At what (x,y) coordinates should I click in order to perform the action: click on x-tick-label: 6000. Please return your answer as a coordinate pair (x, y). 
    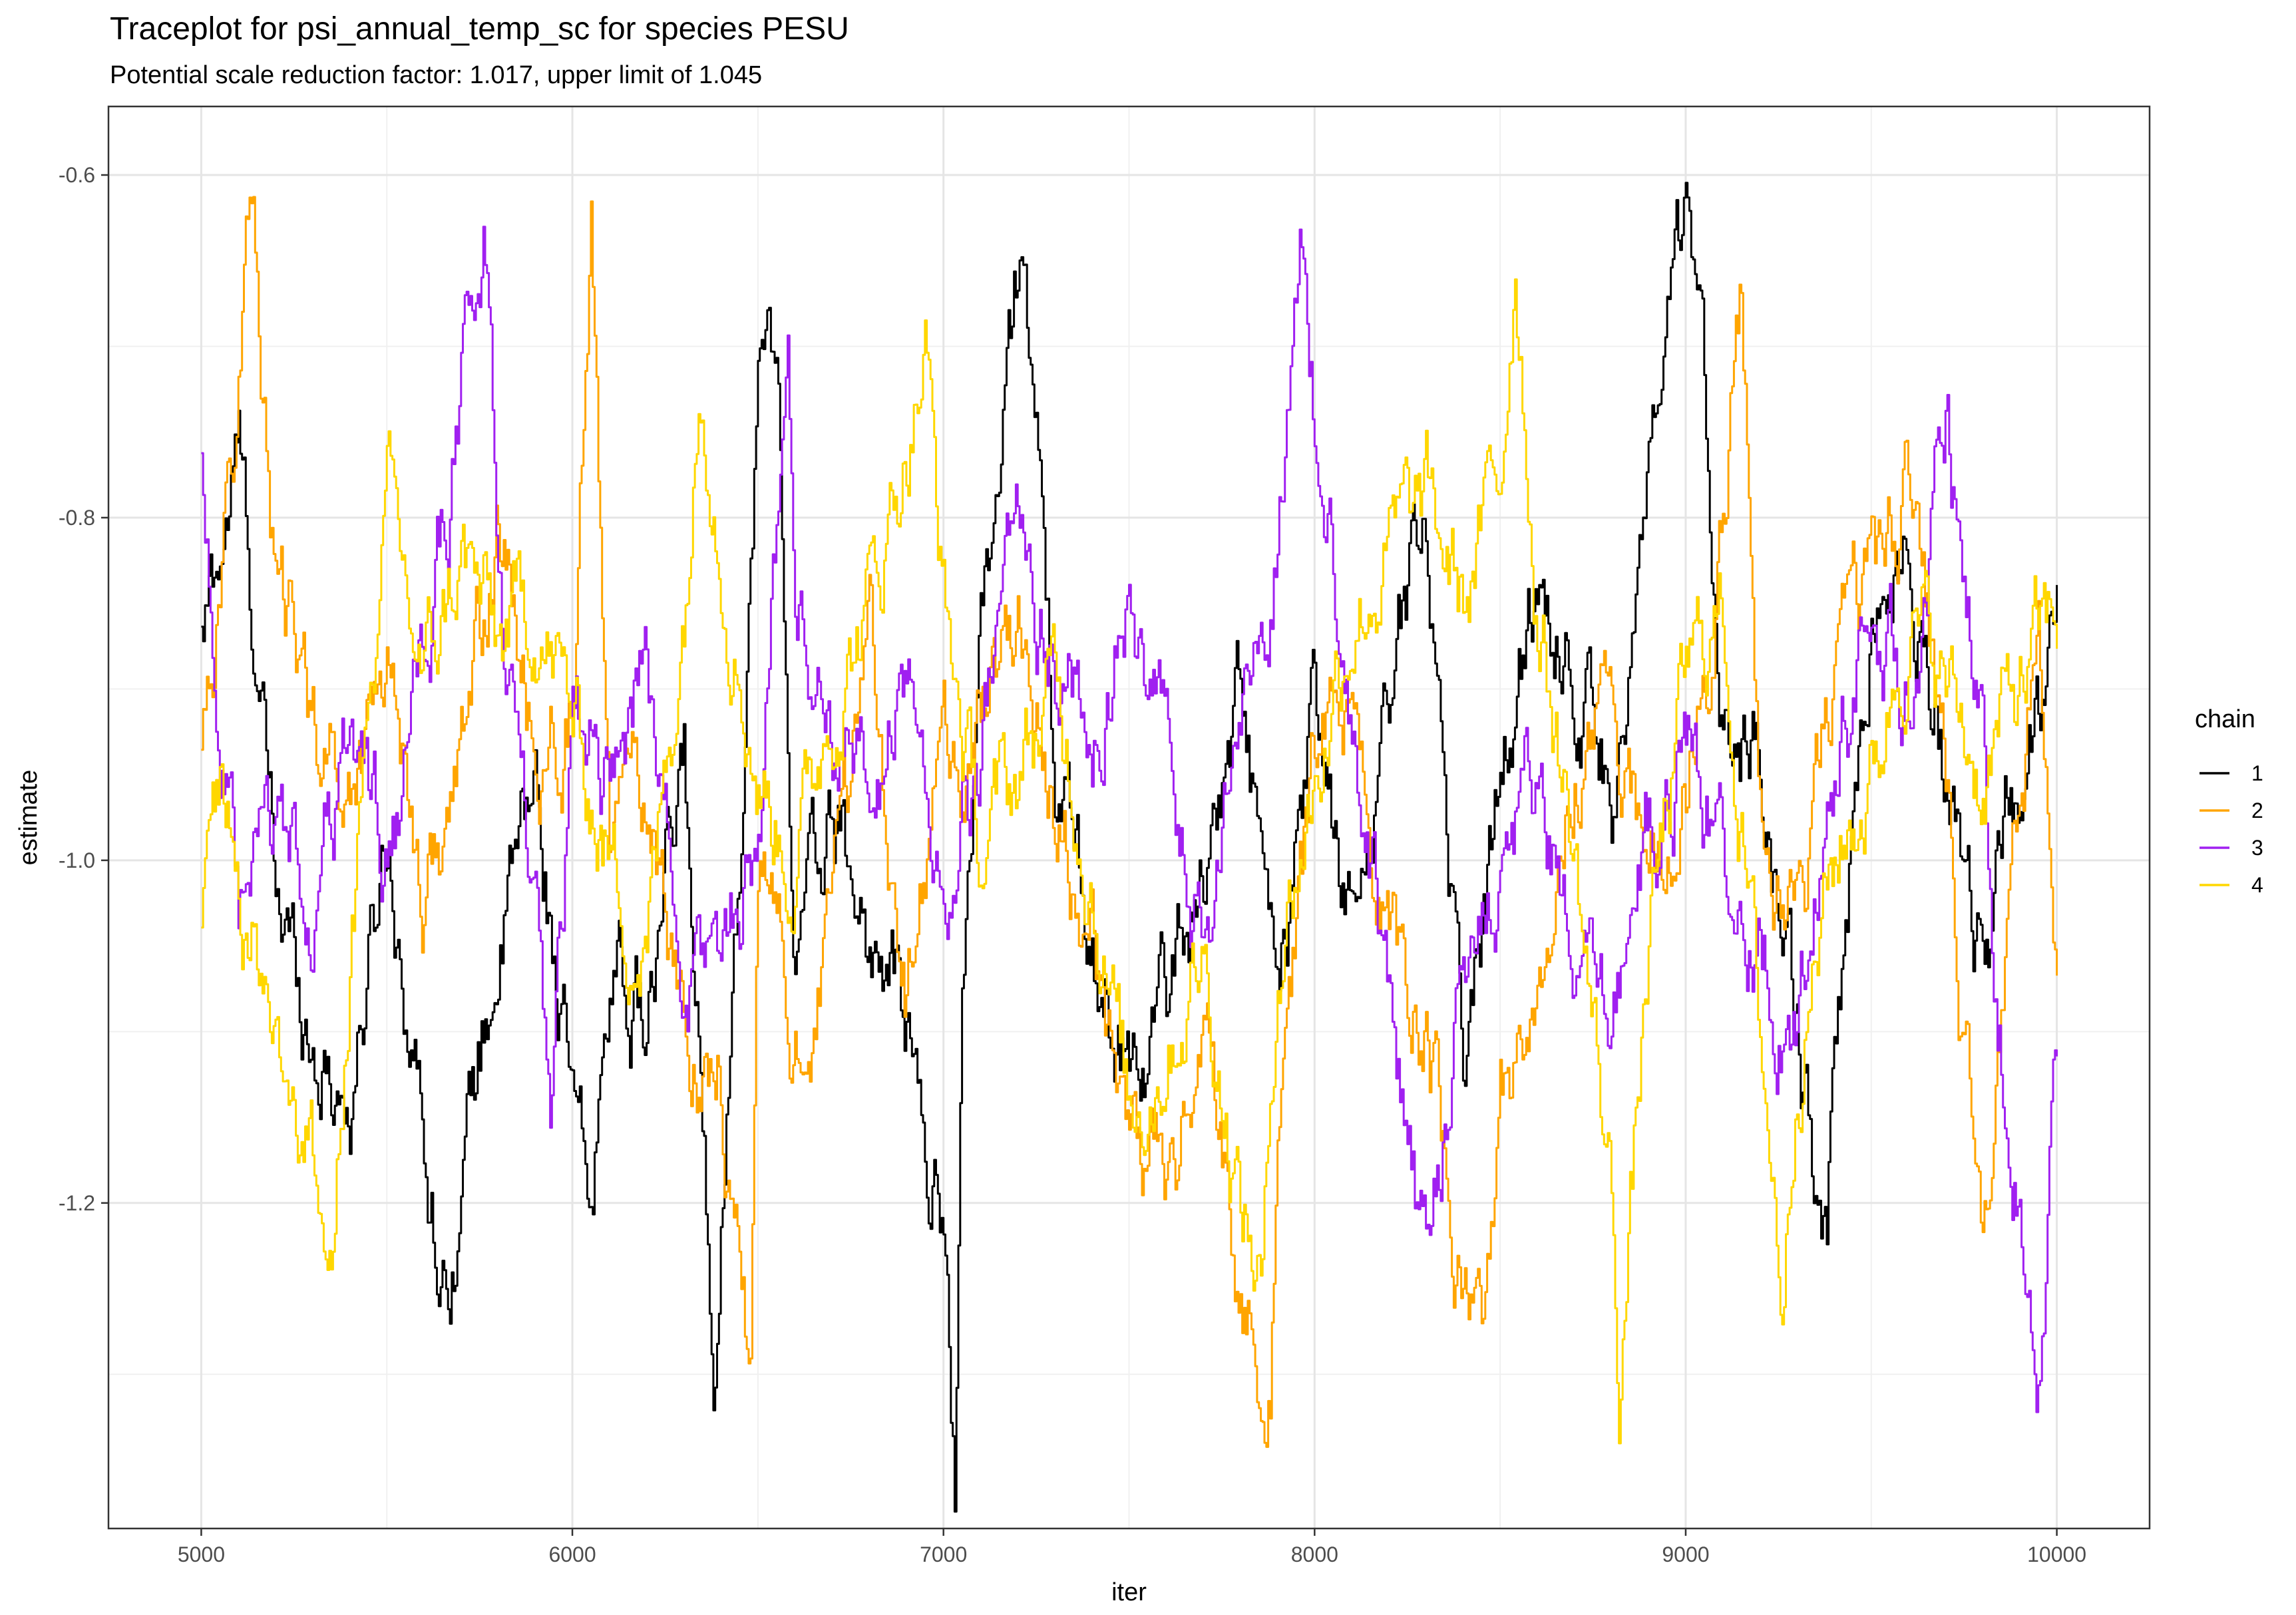
    Looking at the image, I should click on (572, 1554).